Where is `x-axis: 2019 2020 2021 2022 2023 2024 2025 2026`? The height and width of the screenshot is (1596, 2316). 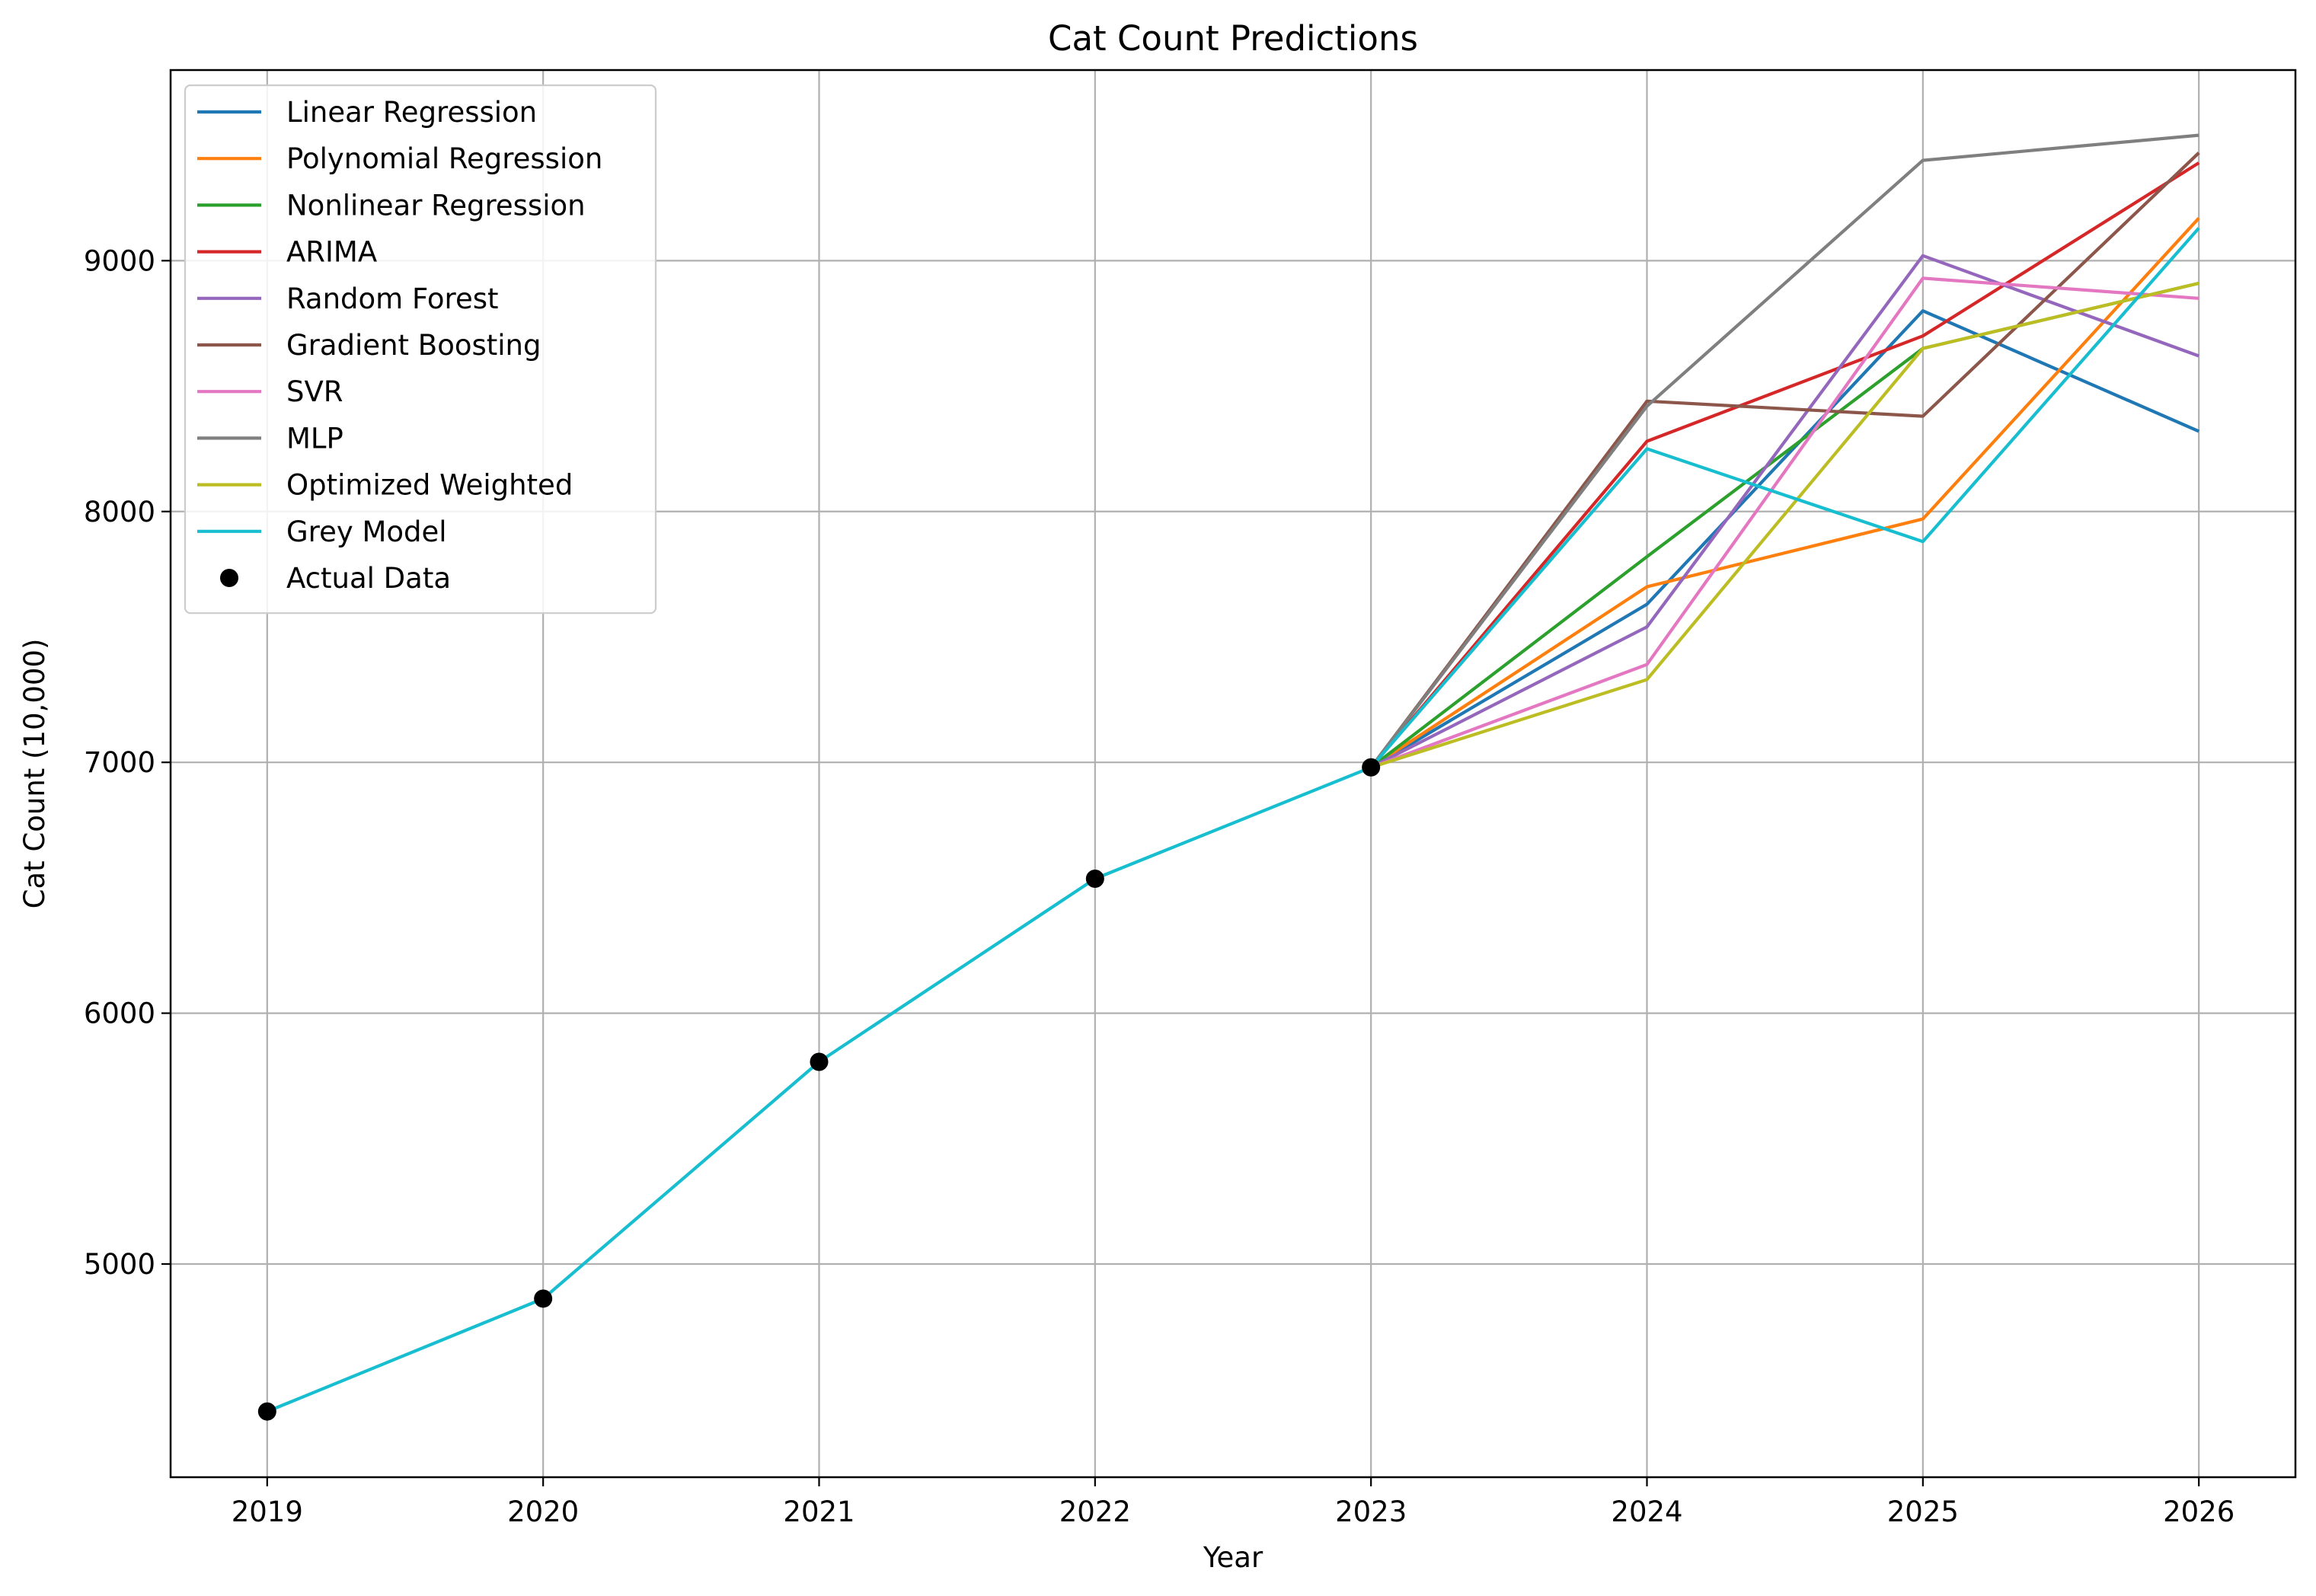
x-axis: 2019 2020 2021 2022 2023 2024 2025 2026 is located at coordinates (1233, 1502).